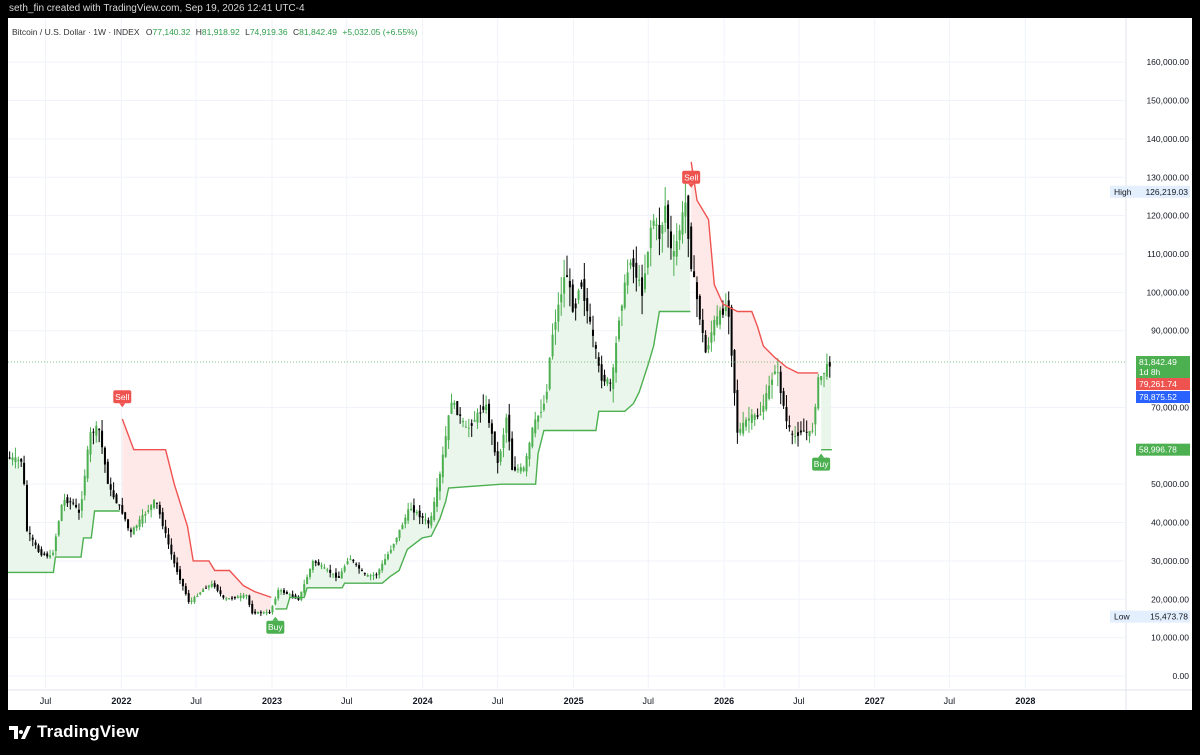 The width and height of the screenshot is (1200, 755). Describe the element at coordinates (1170, 484) in the screenshot. I see `y-tick-label: 50,000.00` at that location.